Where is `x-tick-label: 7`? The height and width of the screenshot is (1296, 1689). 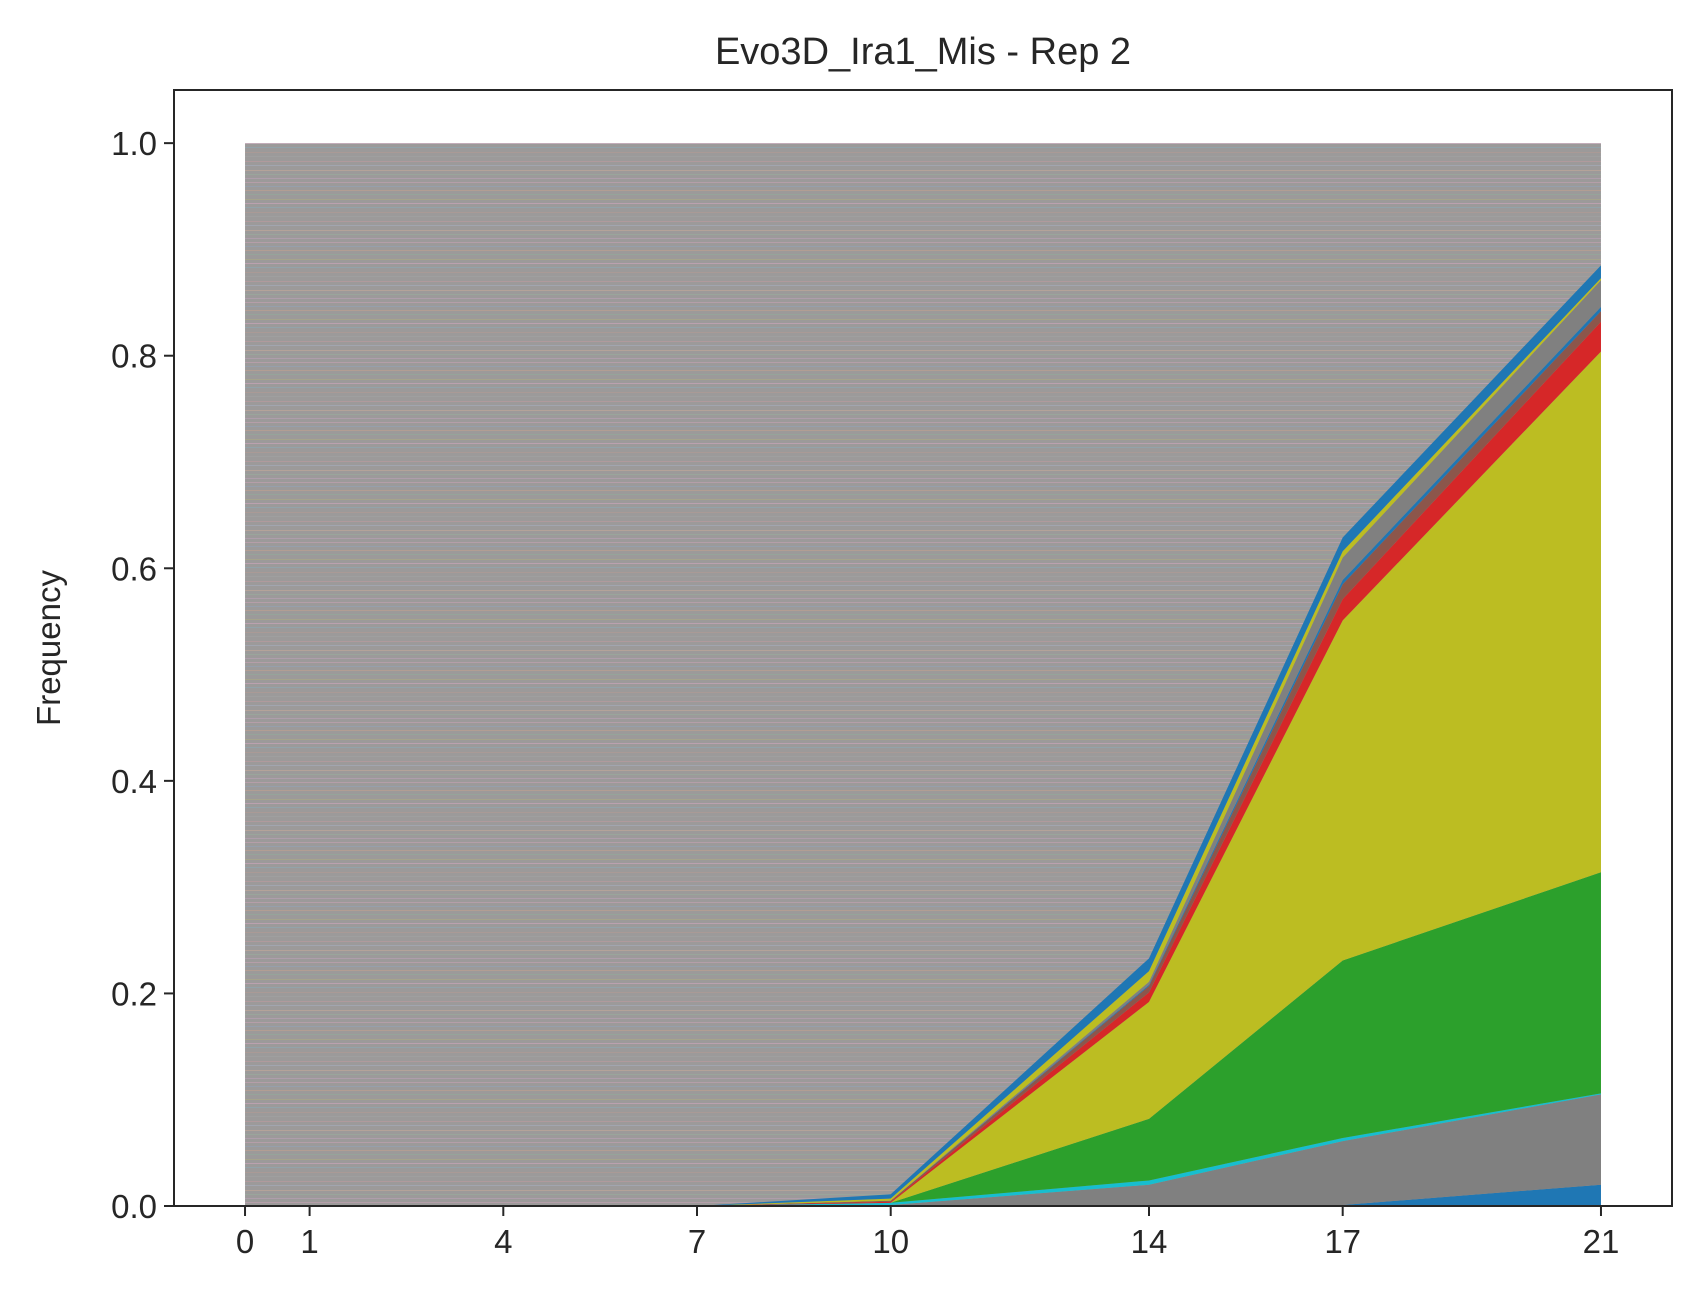
x-tick-label: 7 is located at coordinates (697, 1241).